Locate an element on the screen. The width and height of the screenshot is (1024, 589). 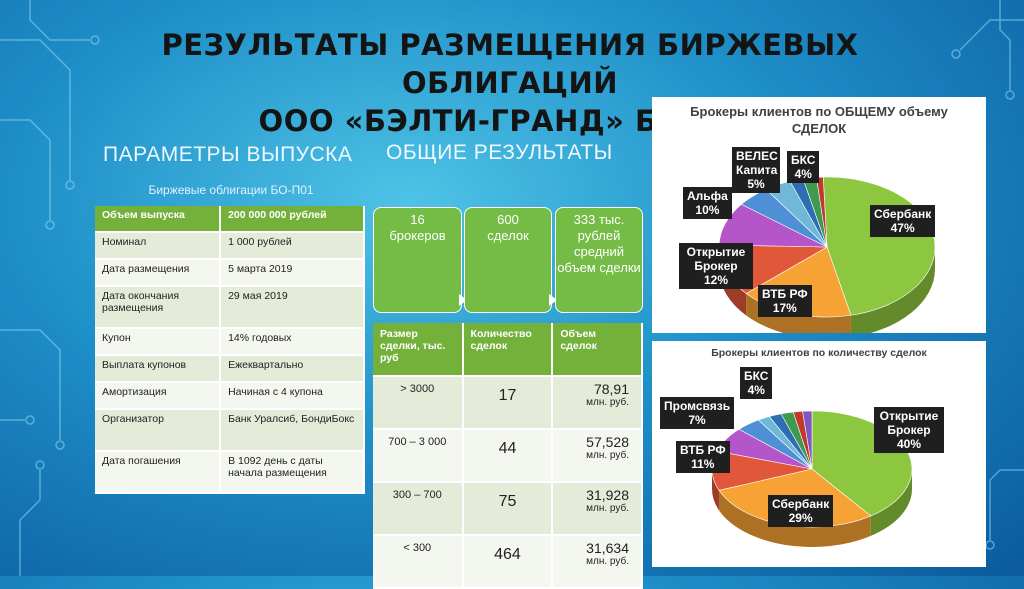
deal-volume-value: 57,528 is located at coordinates (607, 442).